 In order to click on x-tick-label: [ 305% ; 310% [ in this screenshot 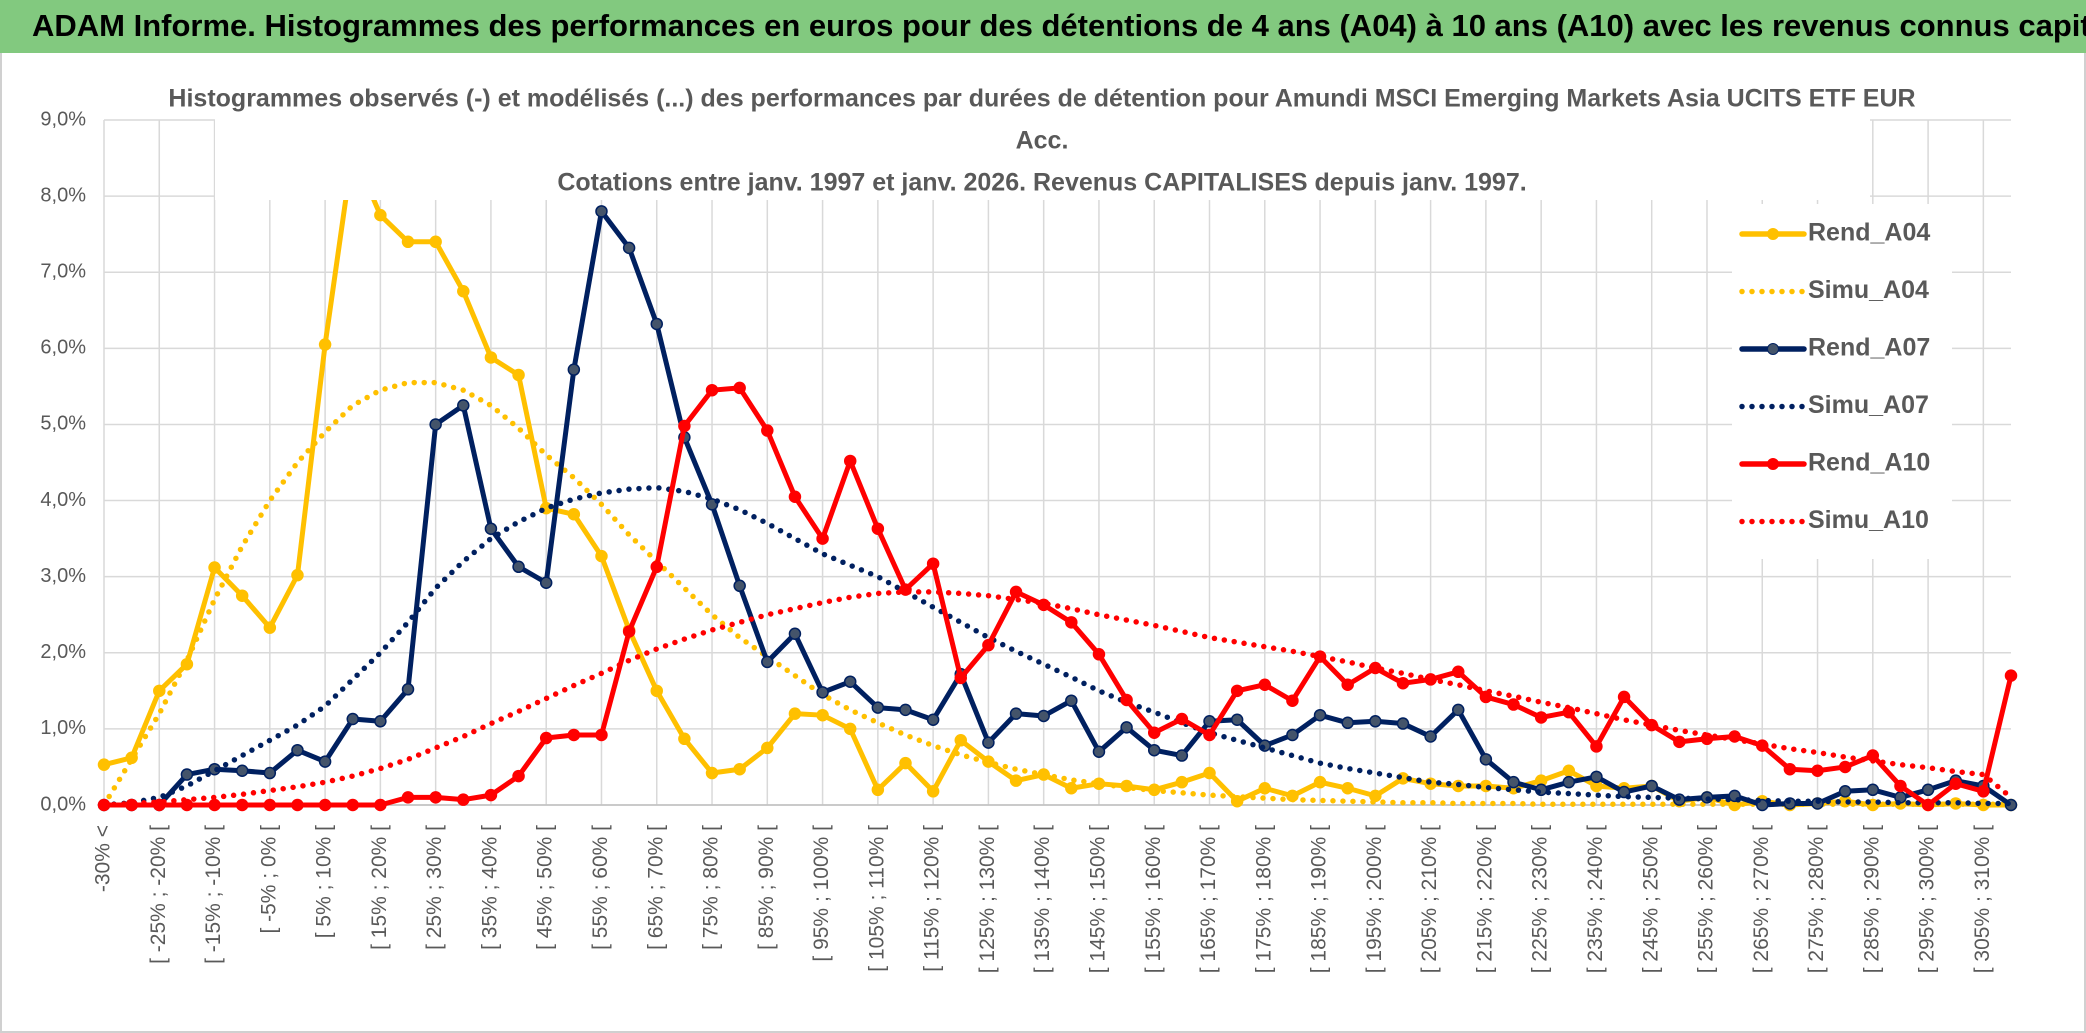, I will do `click(1982, 899)`.